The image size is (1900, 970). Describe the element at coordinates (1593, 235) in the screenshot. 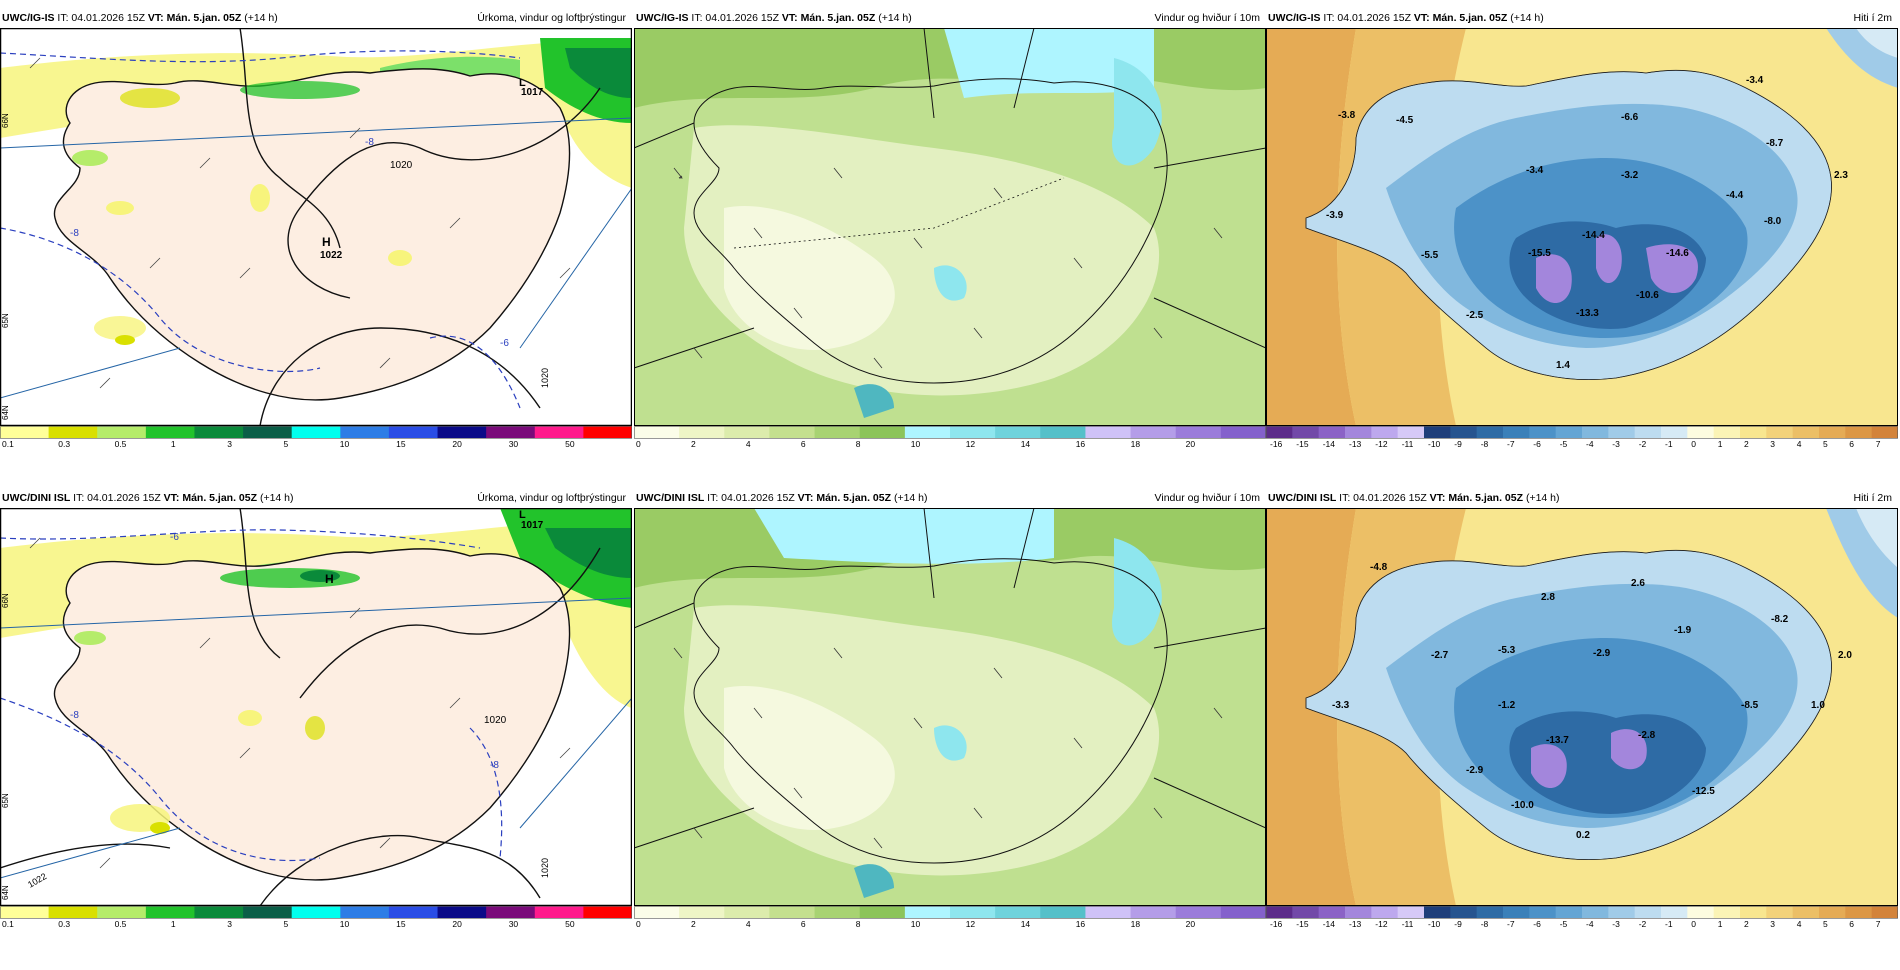

I see `temp-label: -14.4` at that location.